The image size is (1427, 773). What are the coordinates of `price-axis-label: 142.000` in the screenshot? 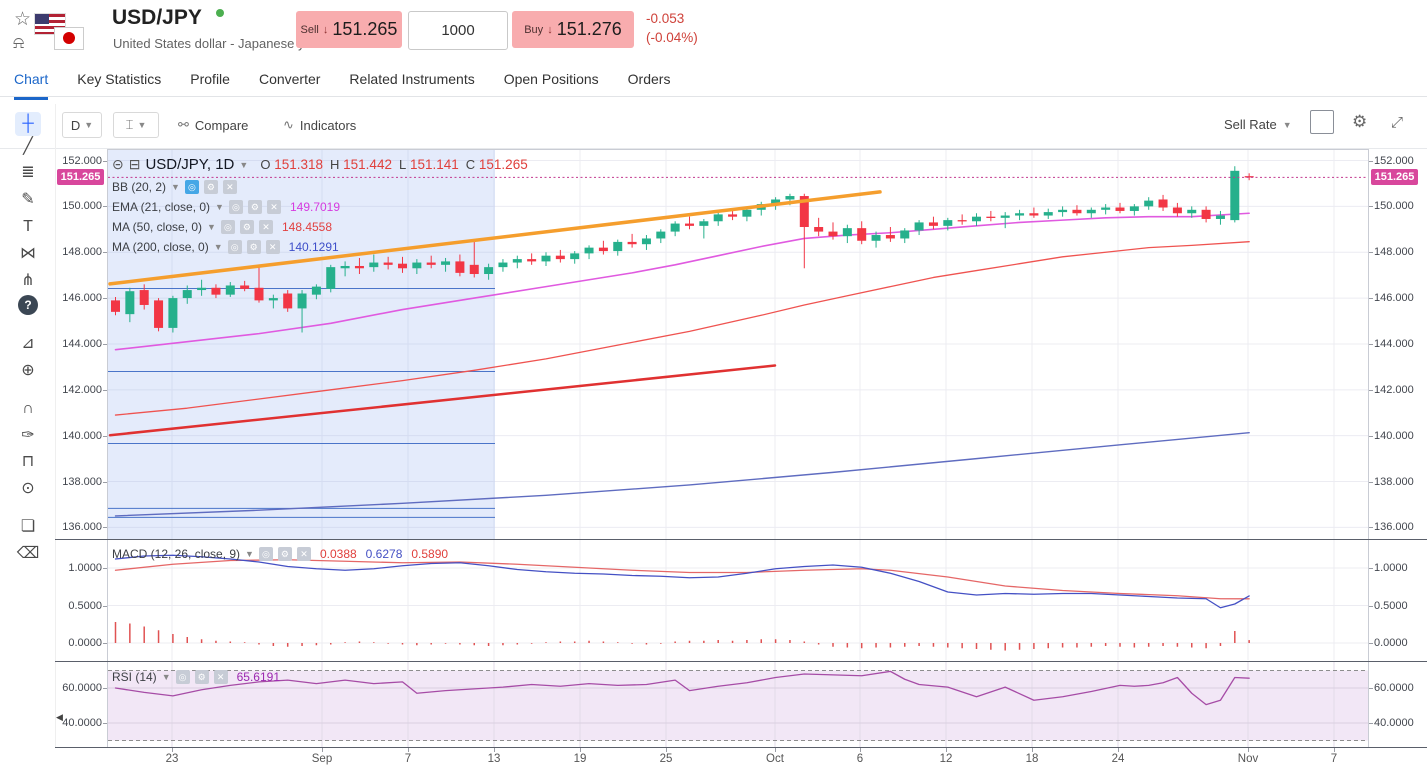 It's located at (1394, 389).